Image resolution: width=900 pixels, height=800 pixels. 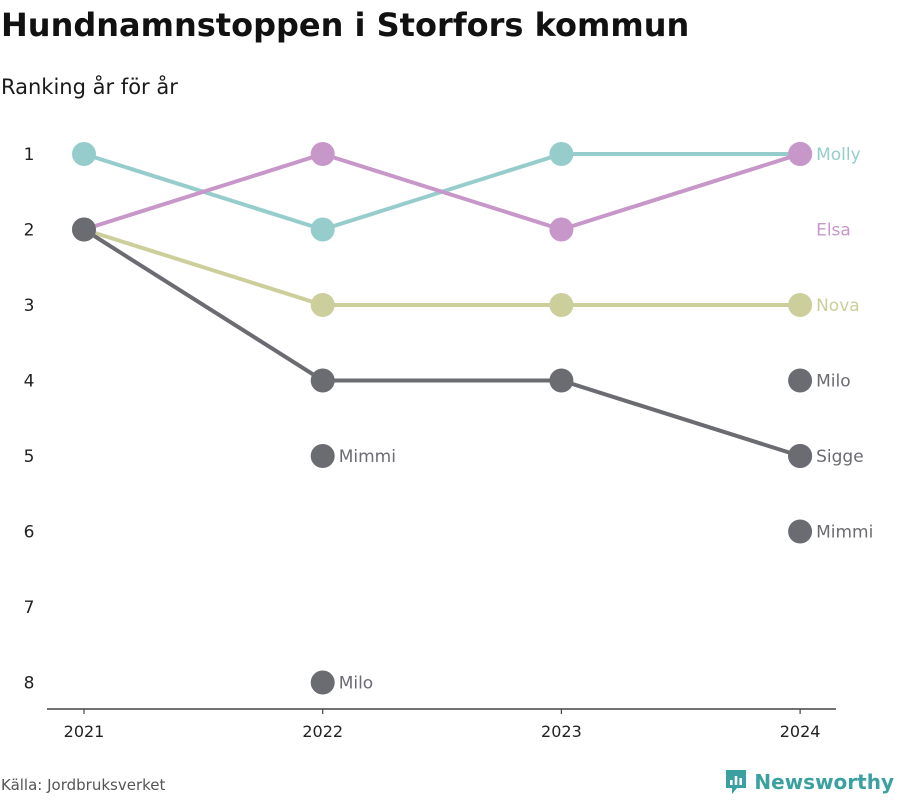 What do you see at coordinates (736, 782) in the screenshot?
I see `newsworthy-logo-icon` at bounding box center [736, 782].